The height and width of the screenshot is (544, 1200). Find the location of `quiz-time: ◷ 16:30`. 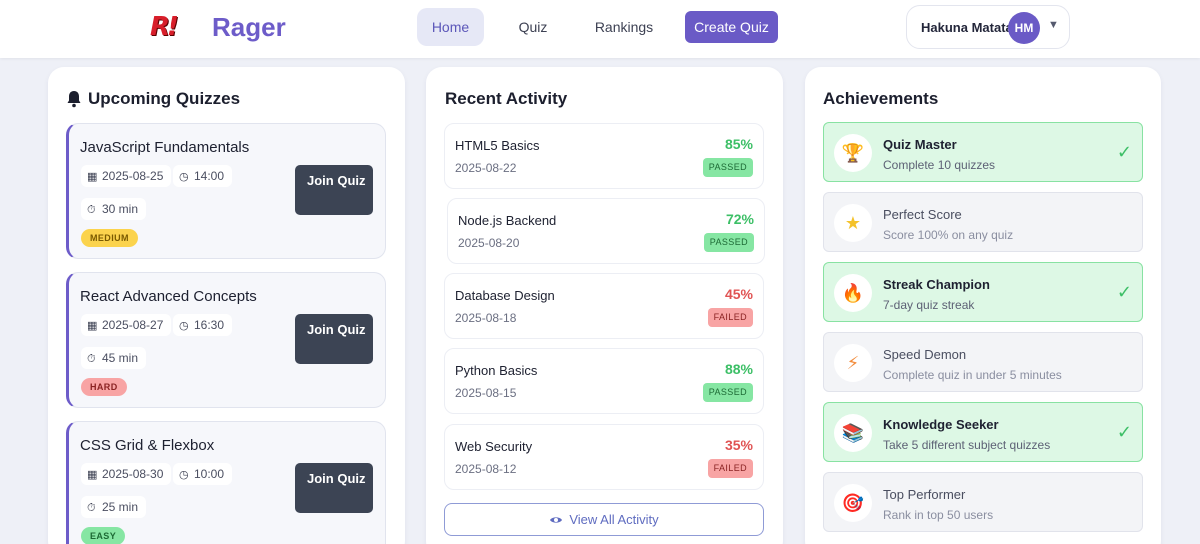

quiz-time: ◷ 16:30 is located at coordinates (203, 325).